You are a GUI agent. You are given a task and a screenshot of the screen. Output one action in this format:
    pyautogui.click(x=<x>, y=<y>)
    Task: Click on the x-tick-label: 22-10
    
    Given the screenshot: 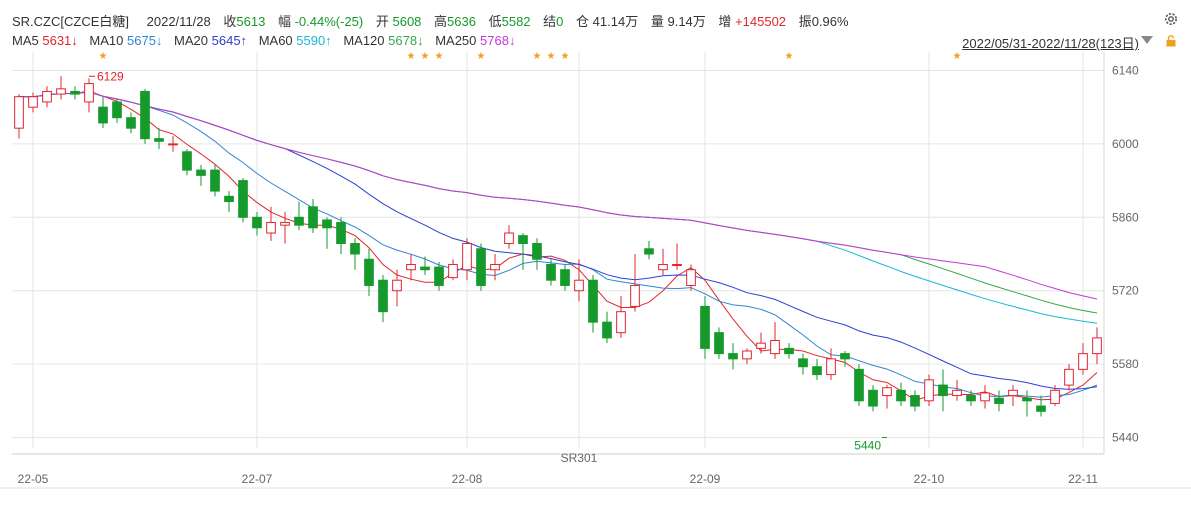 What is the action you would take?
    pyautogui.click(x=929, y=479)
    